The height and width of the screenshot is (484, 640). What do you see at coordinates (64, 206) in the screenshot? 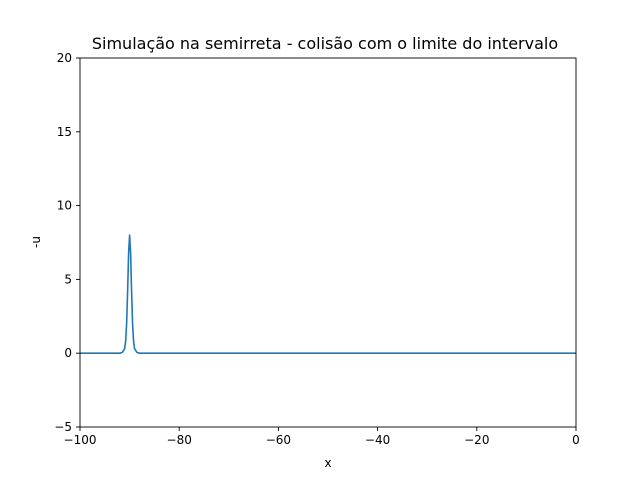
I see `y-tick-label: 10` at bounding box center [64, 206].